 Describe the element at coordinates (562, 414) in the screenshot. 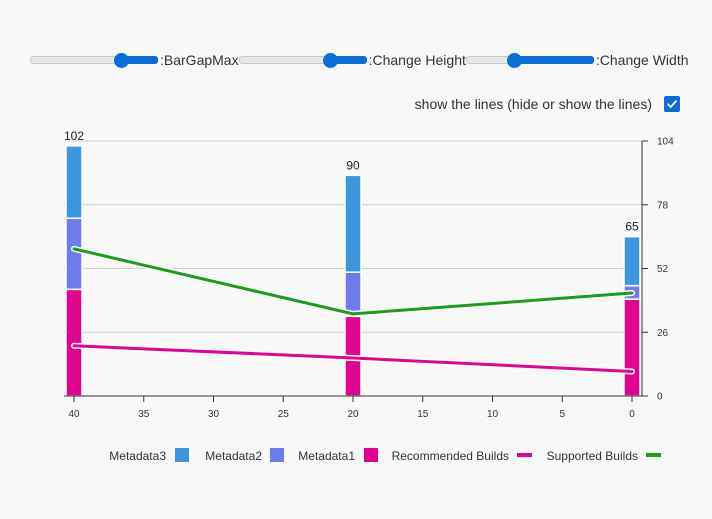

I see `x-tick-label: 5` at that location.